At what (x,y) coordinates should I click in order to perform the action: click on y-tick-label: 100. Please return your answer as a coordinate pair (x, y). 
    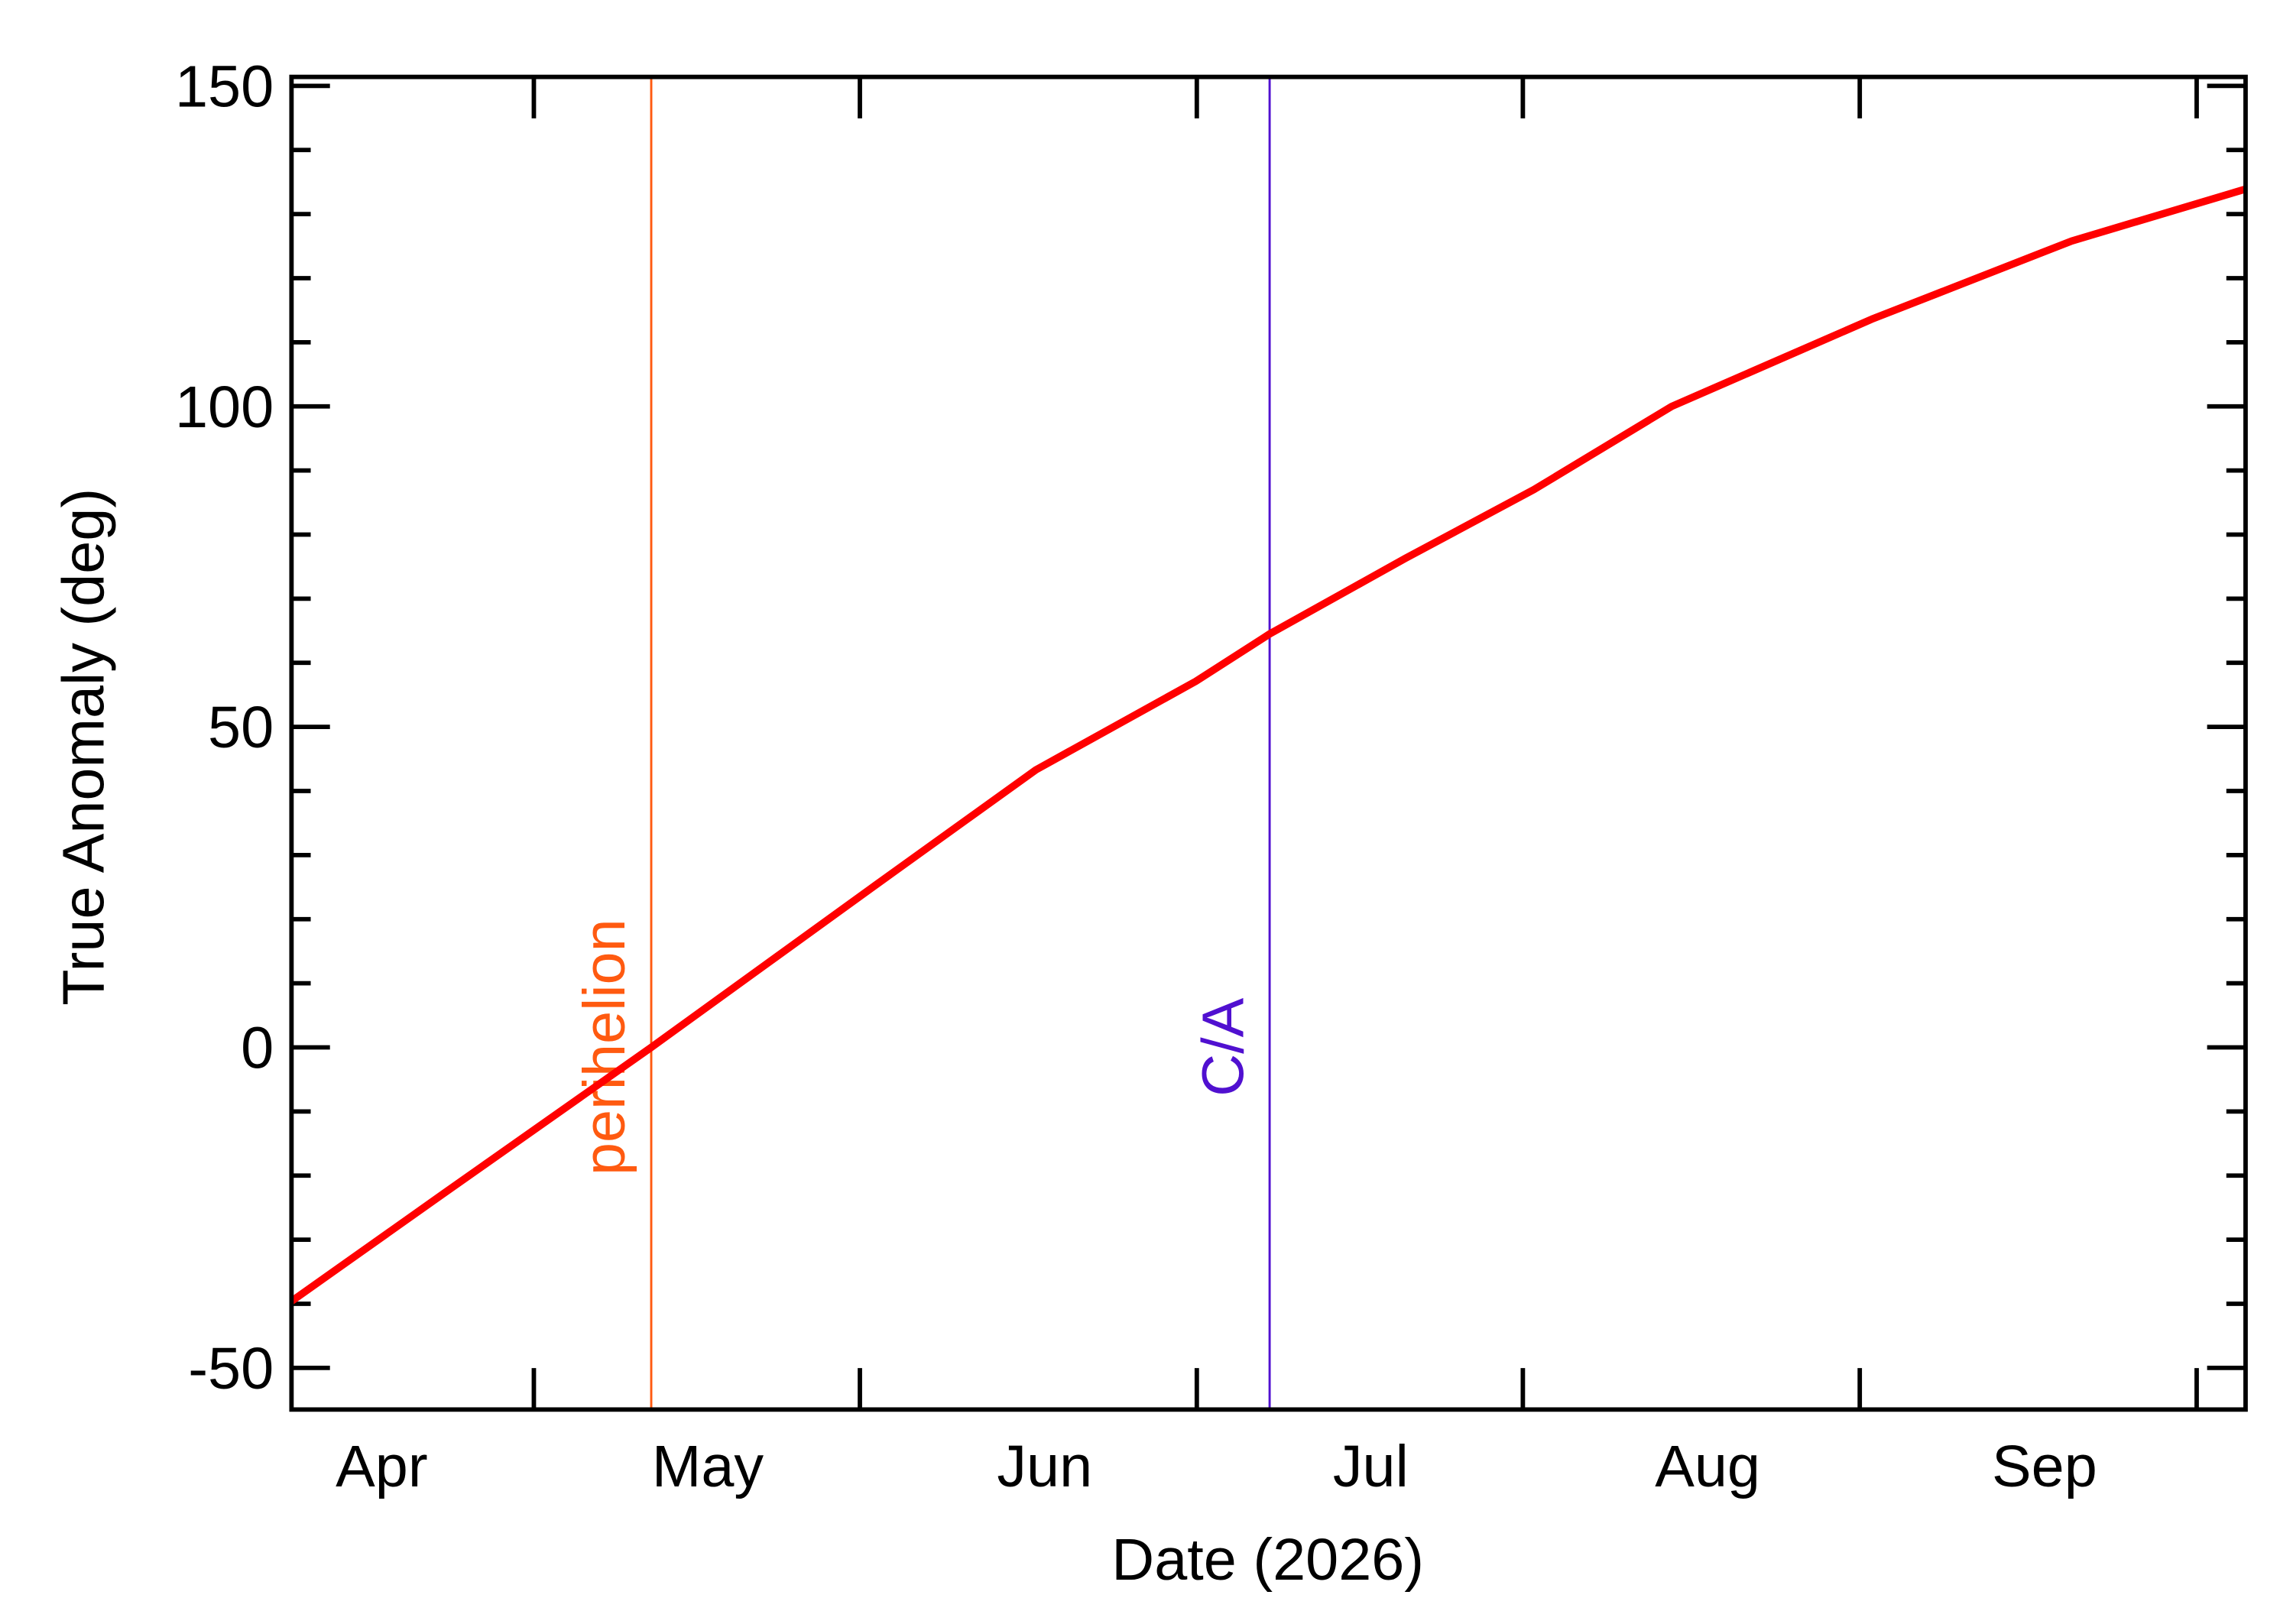
    Looking at the image, I should click on (225, 407).